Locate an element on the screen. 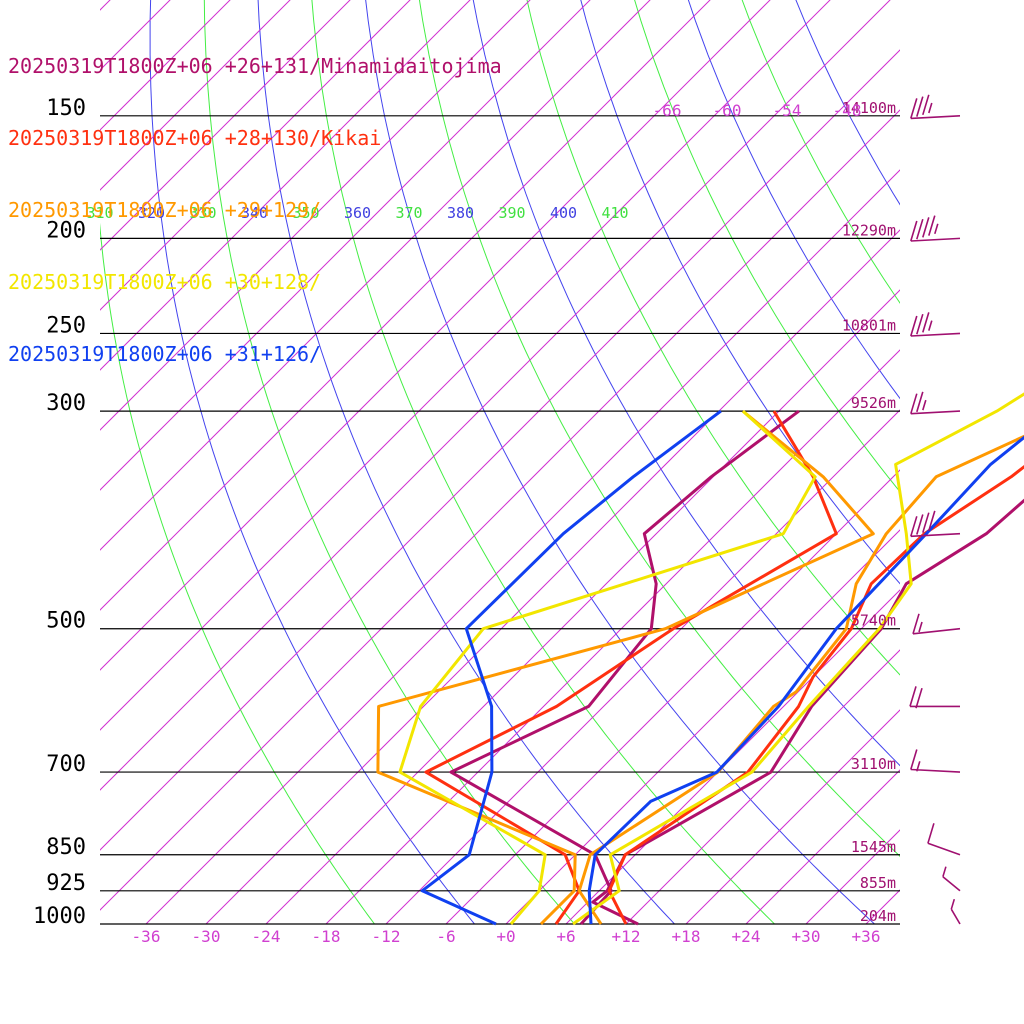  pressure-label: 250 is located at coordinates (66, 325).